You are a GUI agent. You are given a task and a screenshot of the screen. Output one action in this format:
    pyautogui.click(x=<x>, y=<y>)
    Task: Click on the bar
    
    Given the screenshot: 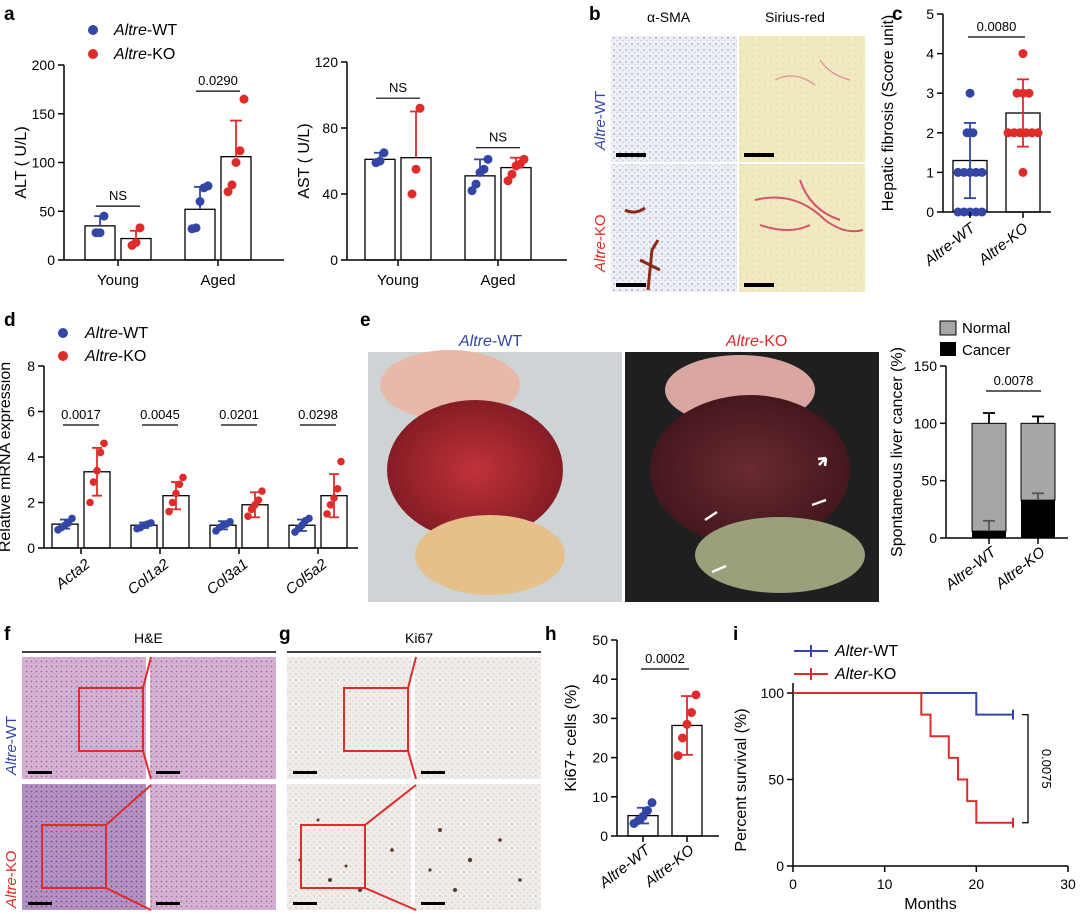 What is the action you would take?
    pyautogui.click(x=236, y=208)
    